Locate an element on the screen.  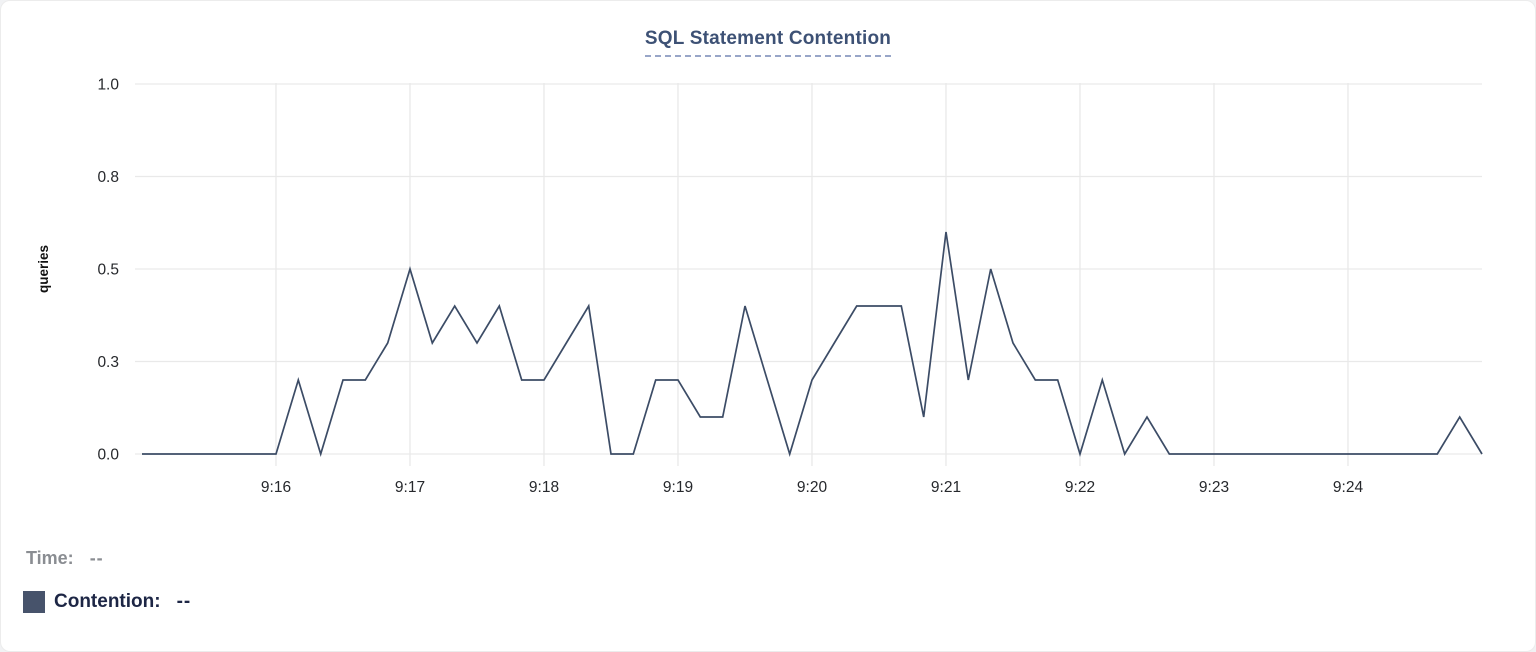
chart-header: SQL Statement Contention is located at coordinates (768, 42).